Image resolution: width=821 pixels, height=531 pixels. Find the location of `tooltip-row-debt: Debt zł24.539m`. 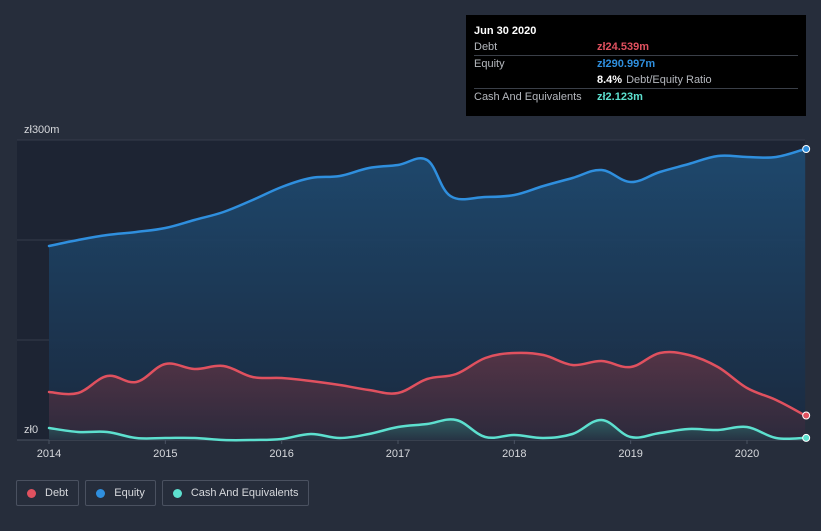

tooltip-row-debt: Debt zł24.539m is located at coordinates (636, 47).